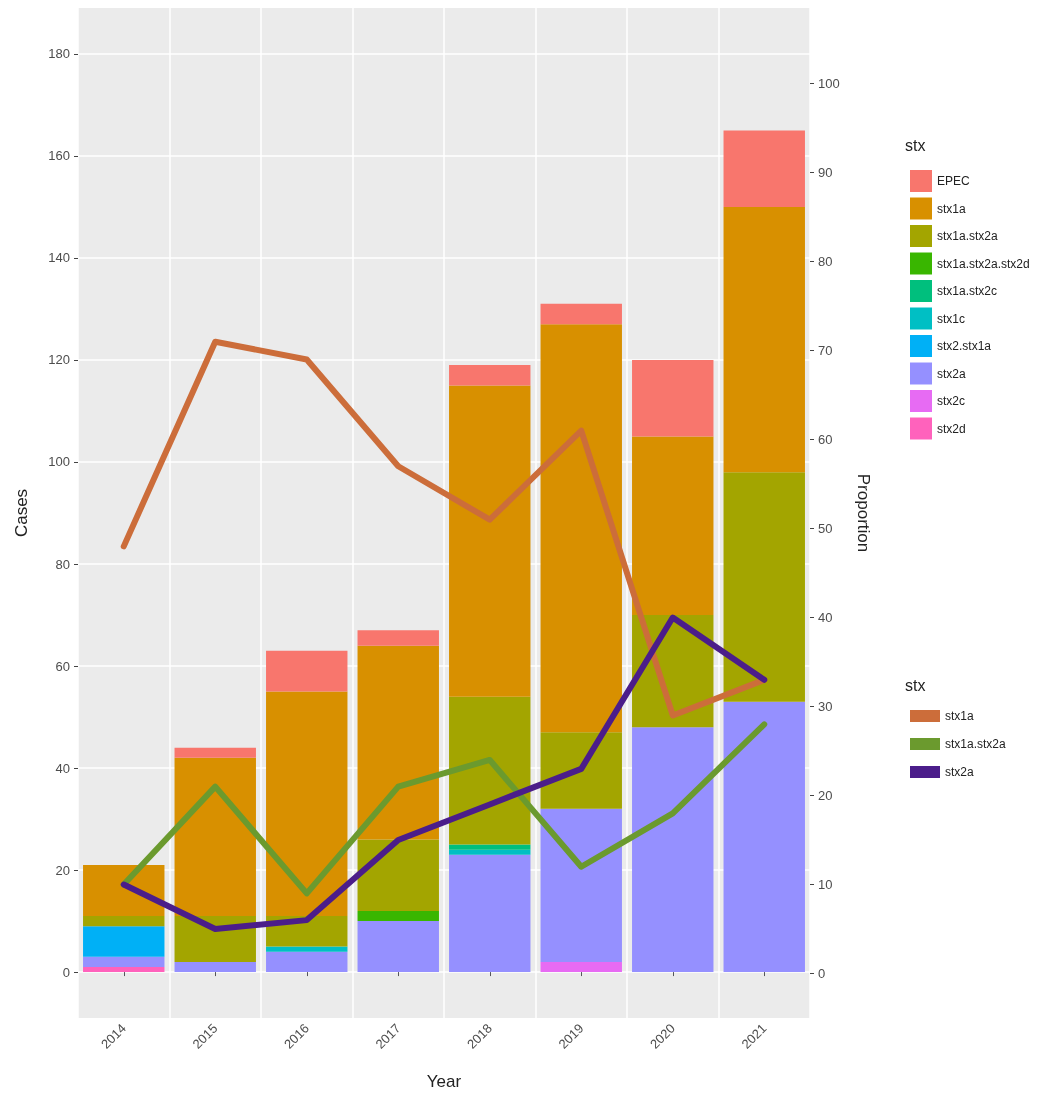 The image size is (1053, 1095). What do you see at coordinates (822, 974) in the screenshot?
I see `y2-tick-label: 0` at bounding box center [822, 974].